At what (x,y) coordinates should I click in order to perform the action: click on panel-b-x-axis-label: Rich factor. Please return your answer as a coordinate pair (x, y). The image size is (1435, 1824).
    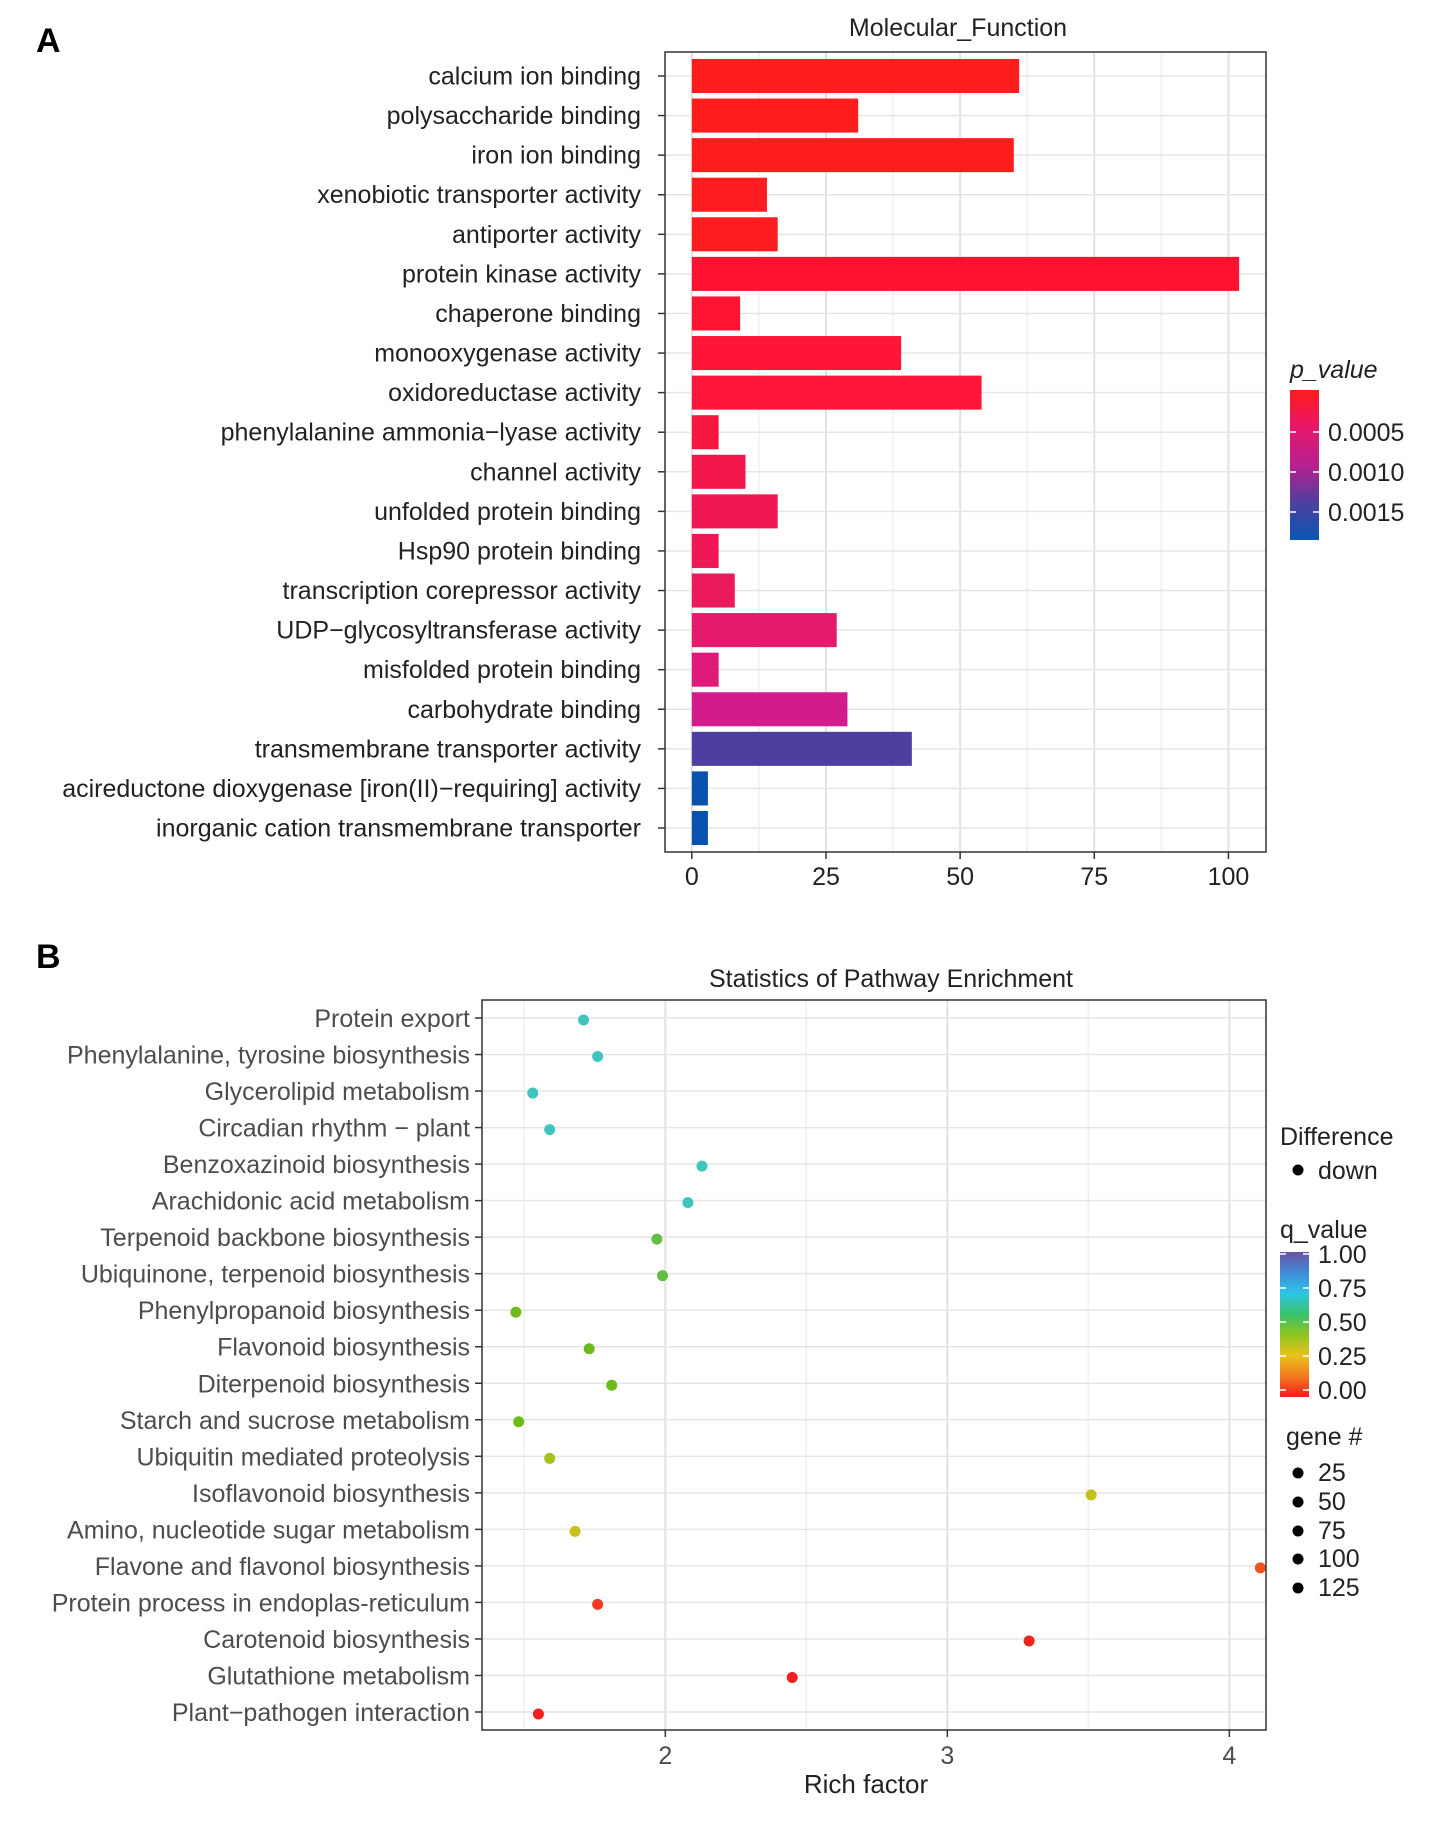
    Looking at the image, I should click on (866, 1784).